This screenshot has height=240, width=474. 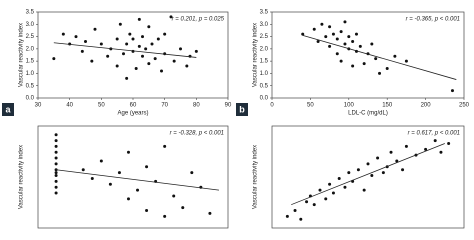 What do you see at coordinates (272, 106) in the screenshot?
I see `x-tick-label: 0` at bounding box center [272, 106].